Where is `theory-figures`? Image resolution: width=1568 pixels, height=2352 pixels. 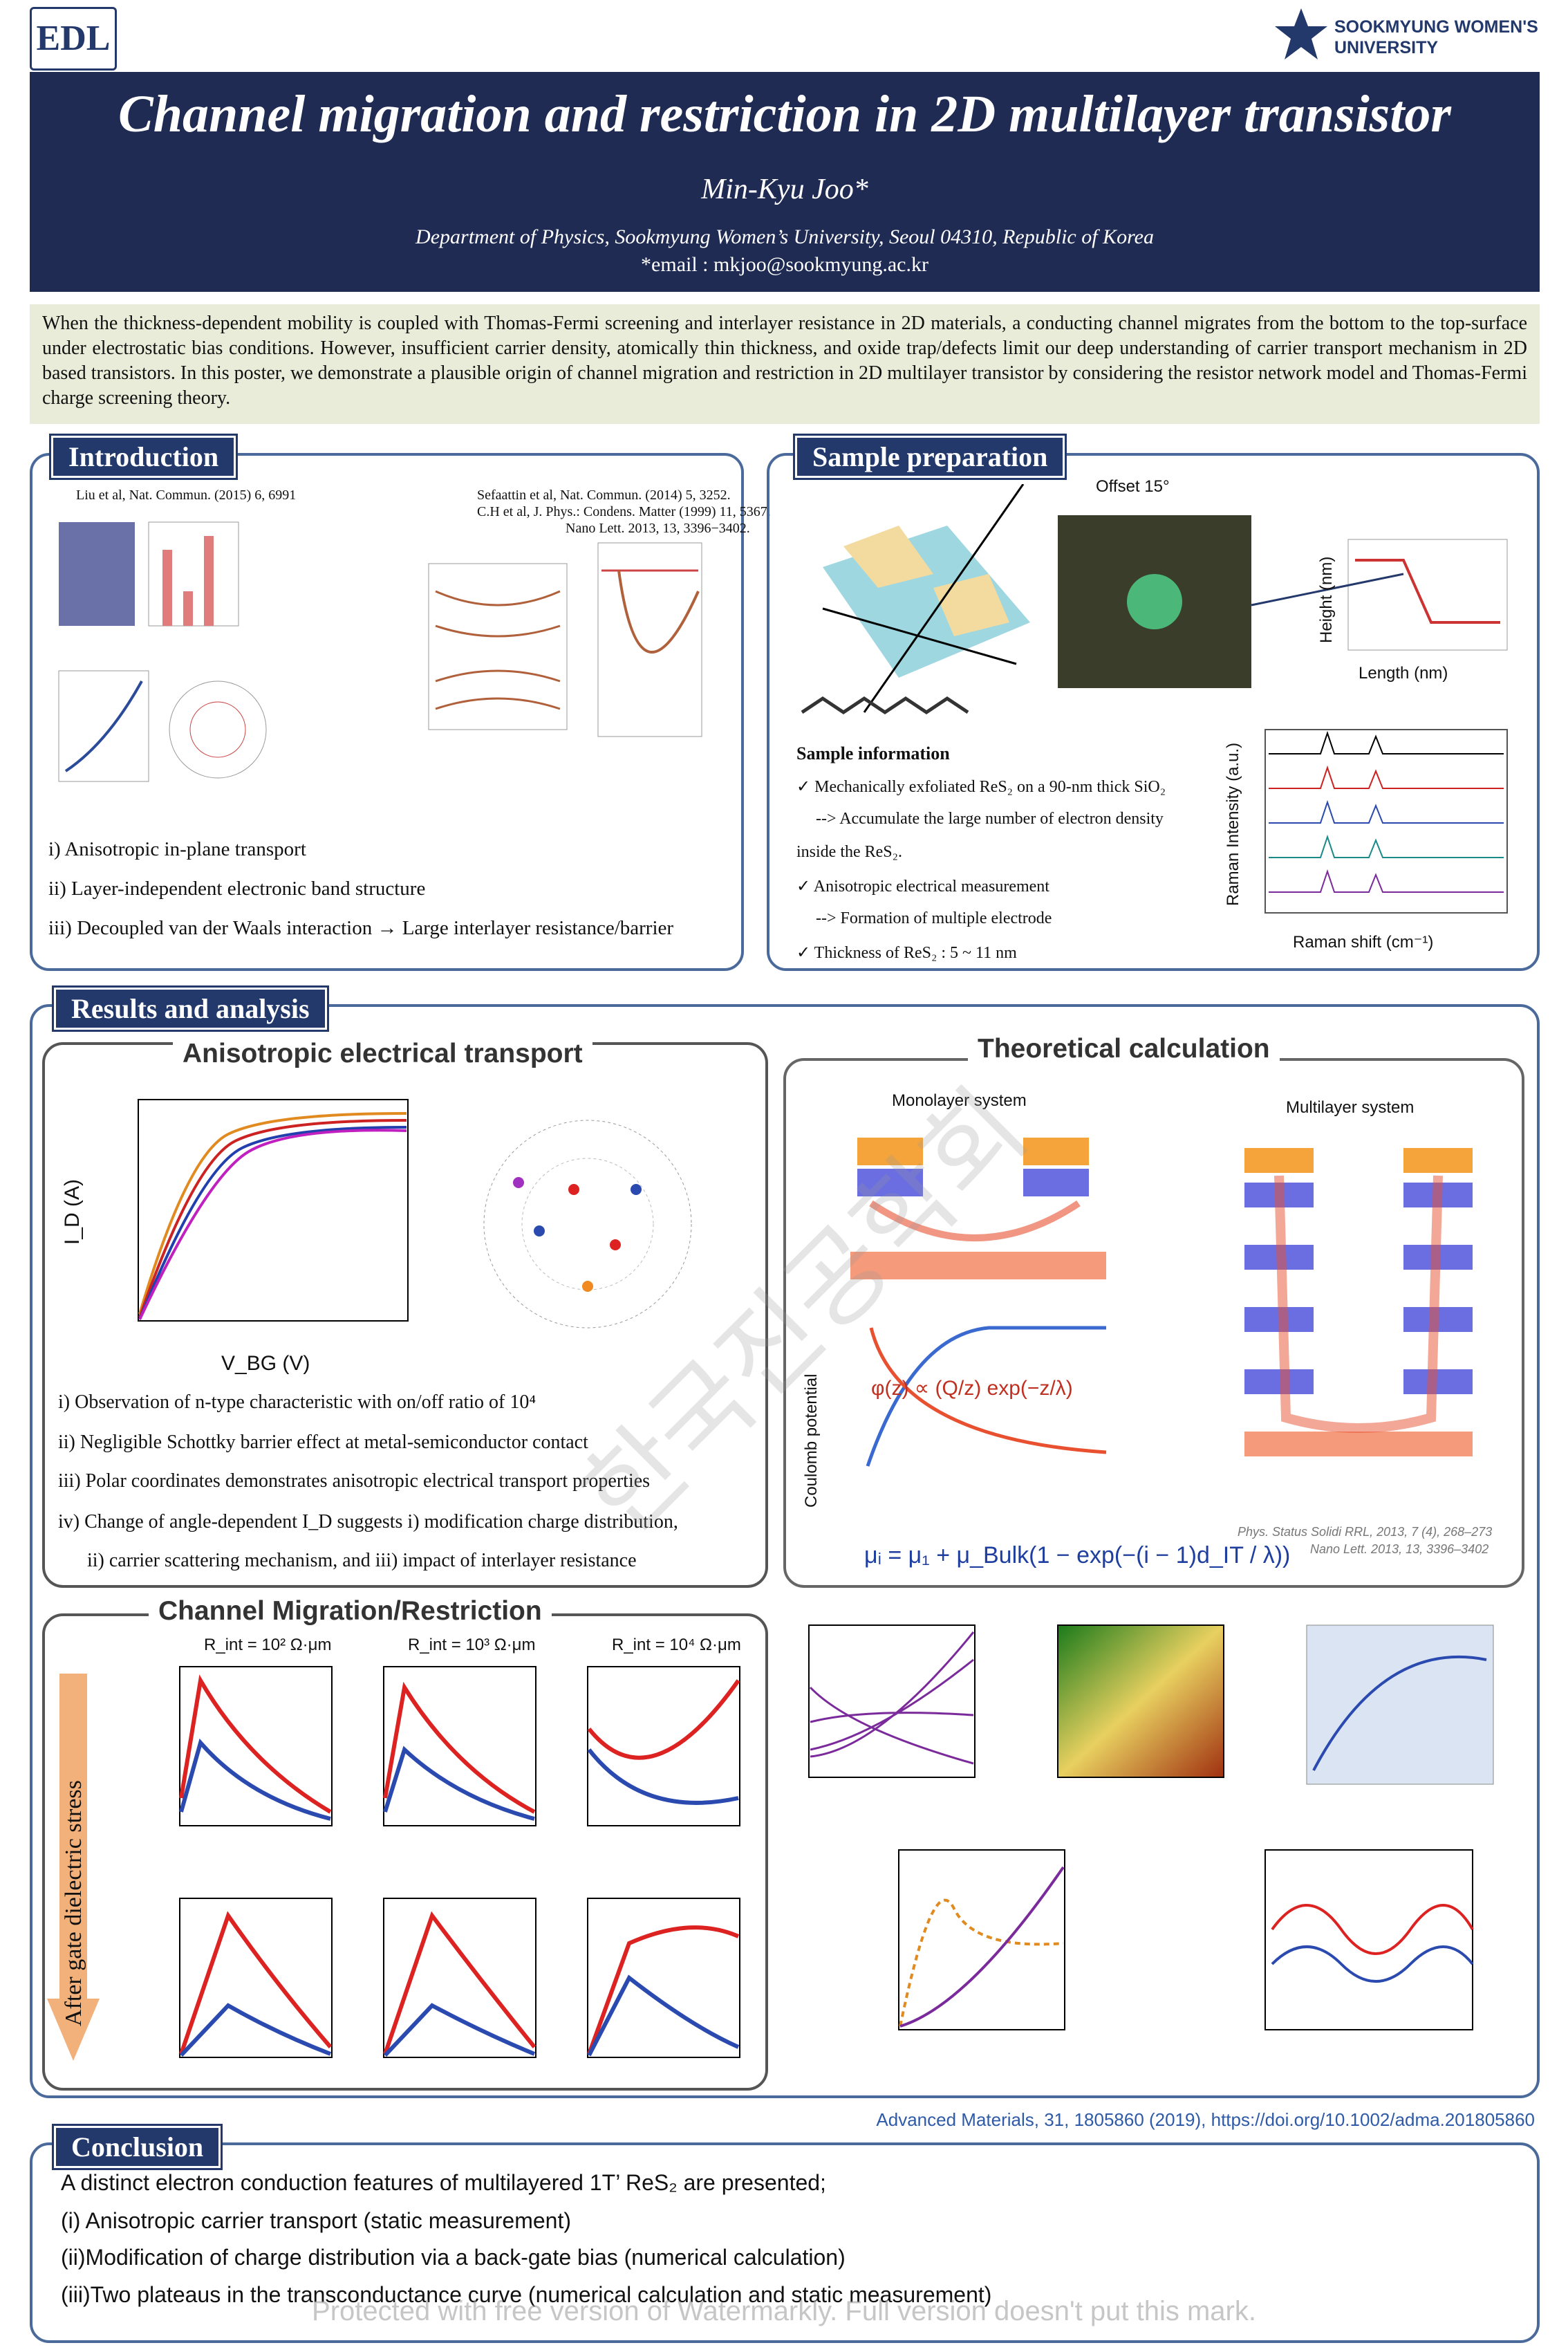
theory-figures is located at coordinates (1161, 1309).